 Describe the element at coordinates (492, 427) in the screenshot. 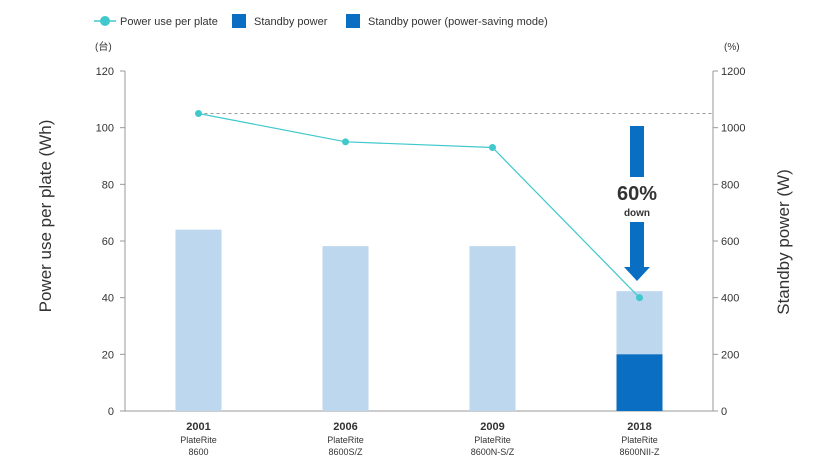

I see `category-year-label: 2009` at that location.